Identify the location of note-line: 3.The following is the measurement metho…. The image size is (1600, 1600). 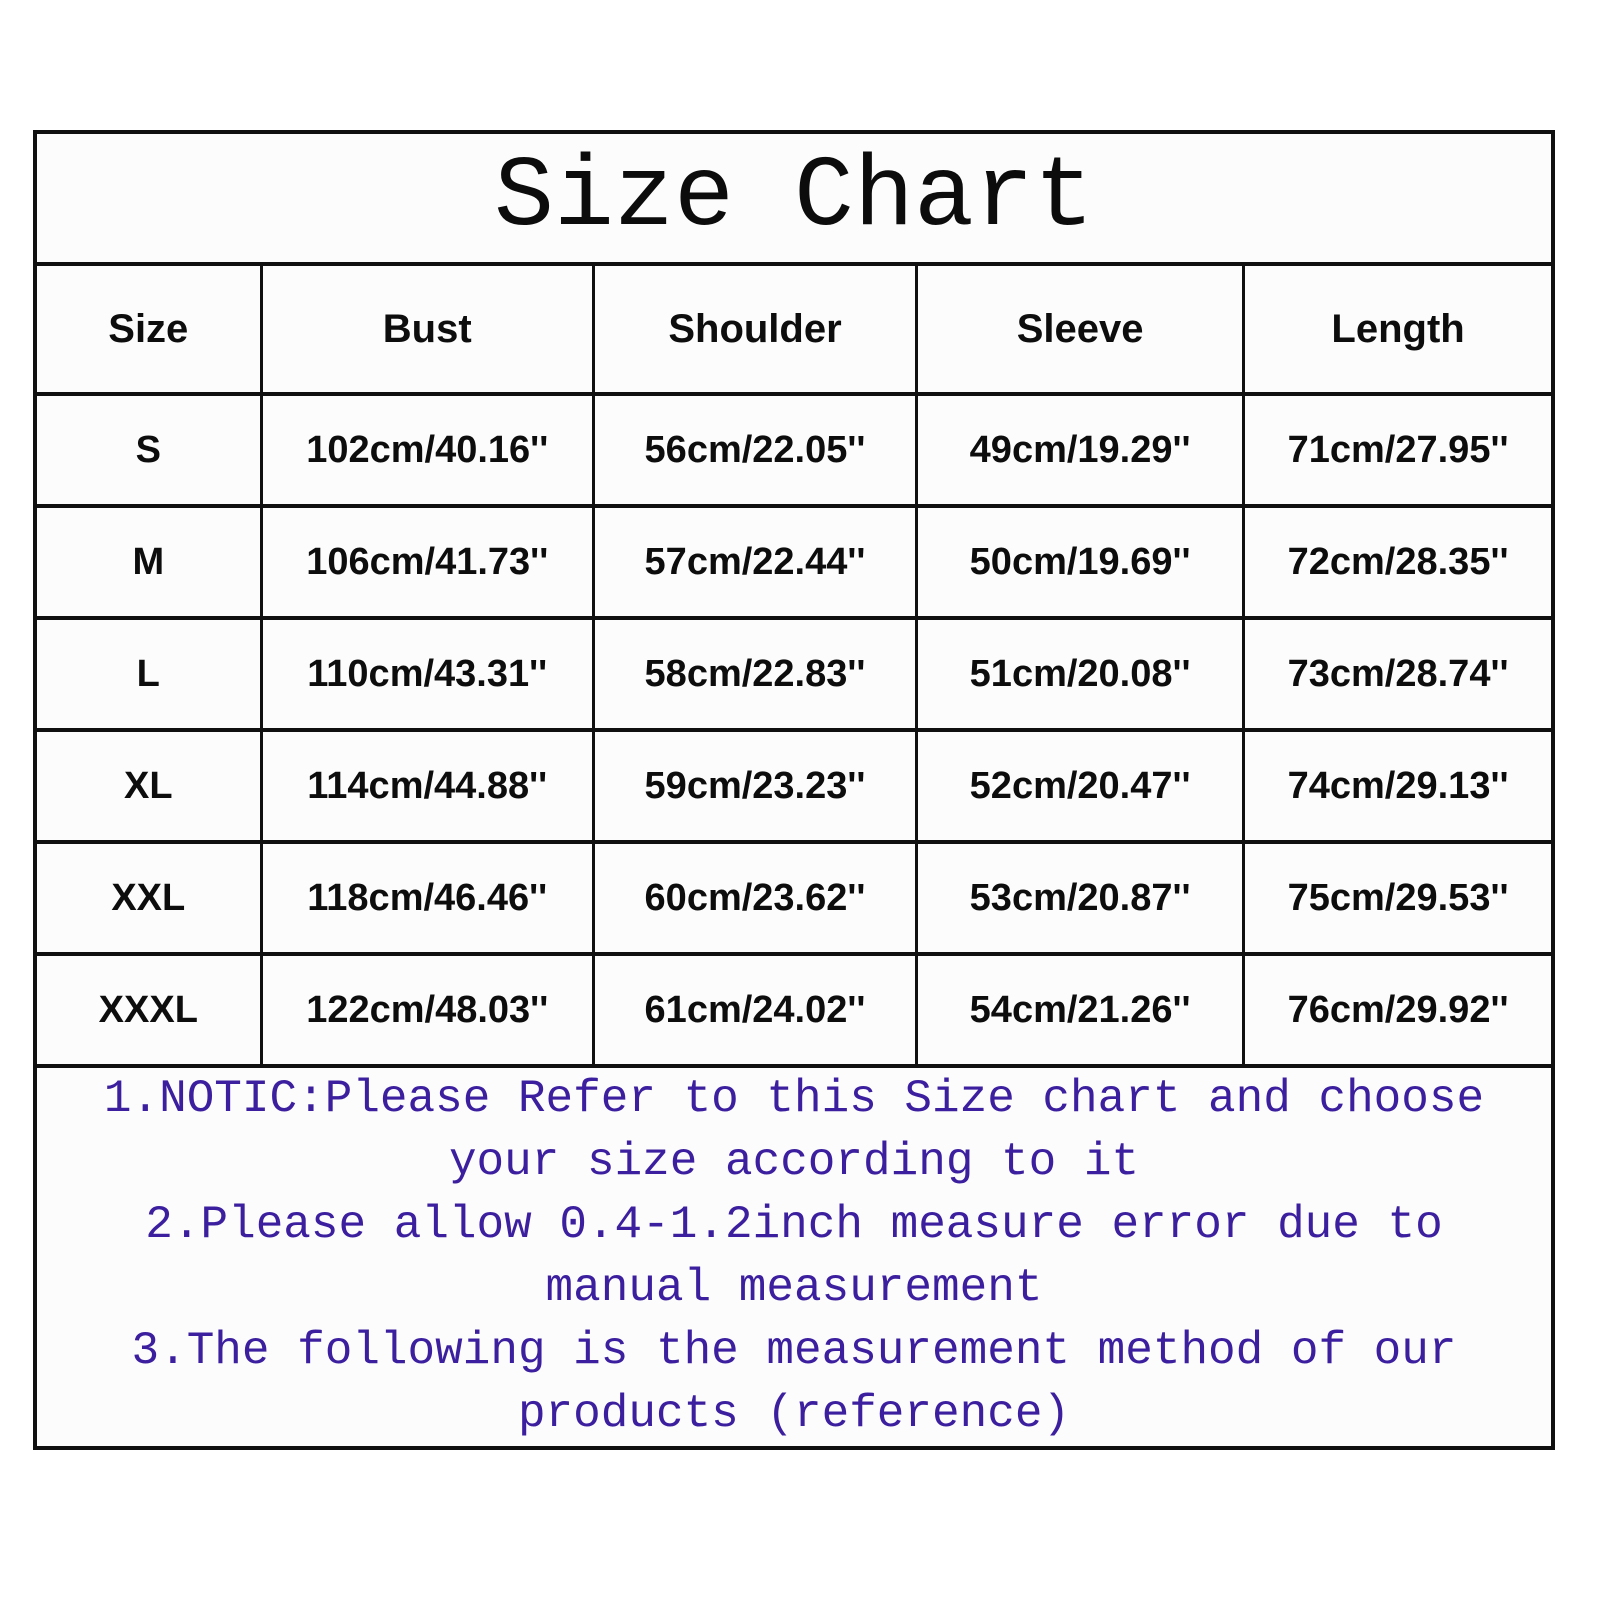
(794, 1351).